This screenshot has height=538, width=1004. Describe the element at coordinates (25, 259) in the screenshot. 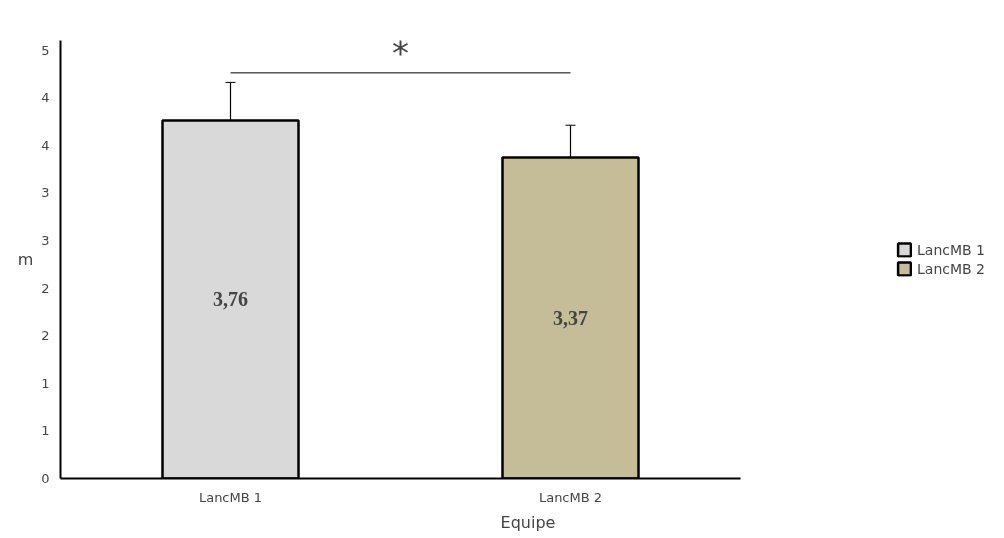

I see `y-axis-title: m` at that location.